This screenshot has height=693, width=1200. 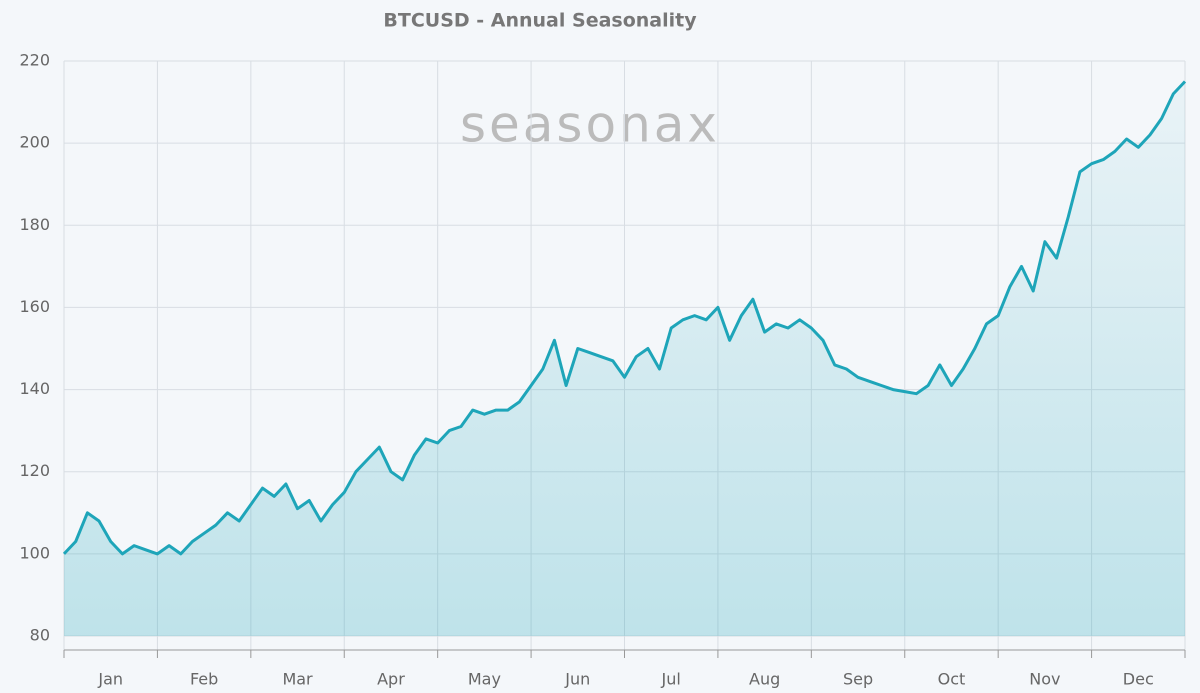 I want to click on y-tick-label: 80, so click(x=40, y=635).